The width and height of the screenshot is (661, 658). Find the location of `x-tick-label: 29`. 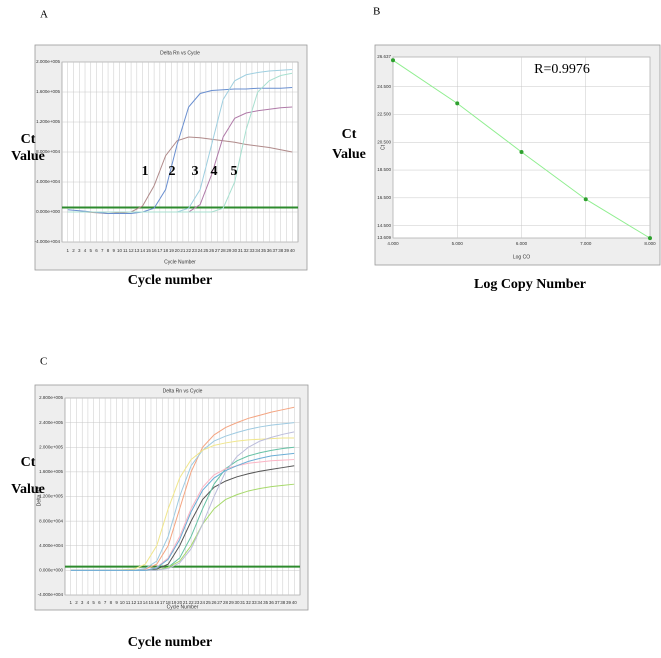

x-tick-label: 29 is located at coordinates (232, 602).